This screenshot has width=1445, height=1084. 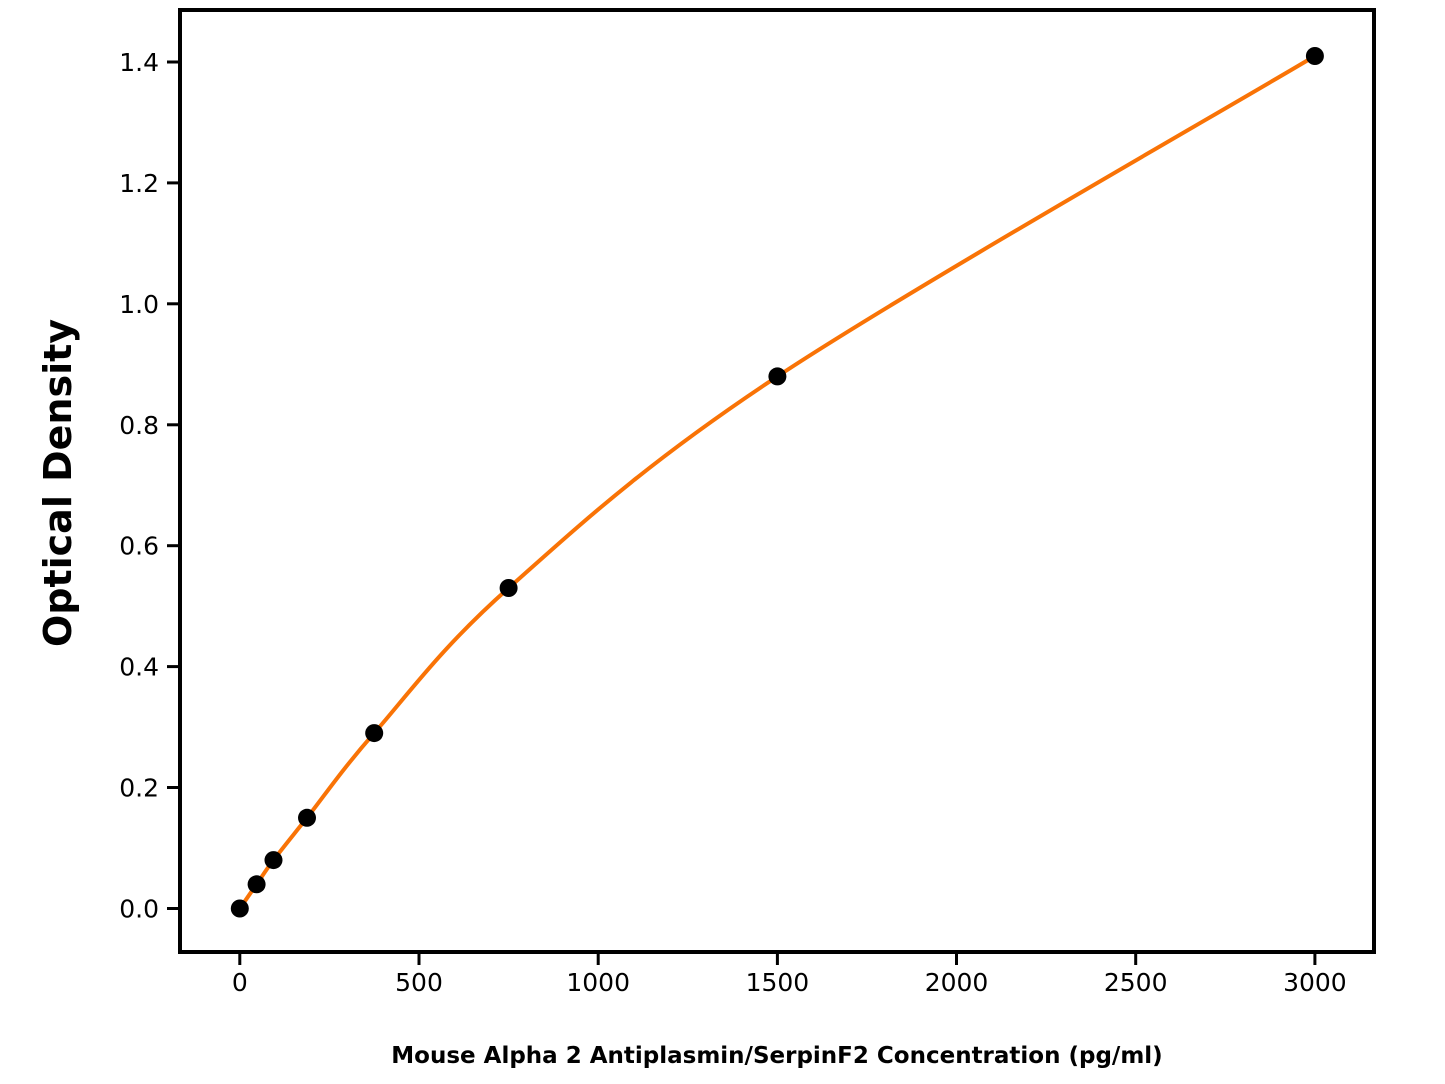 I want to click on y-tick-label: 1.4, so click(x=139, y=62).